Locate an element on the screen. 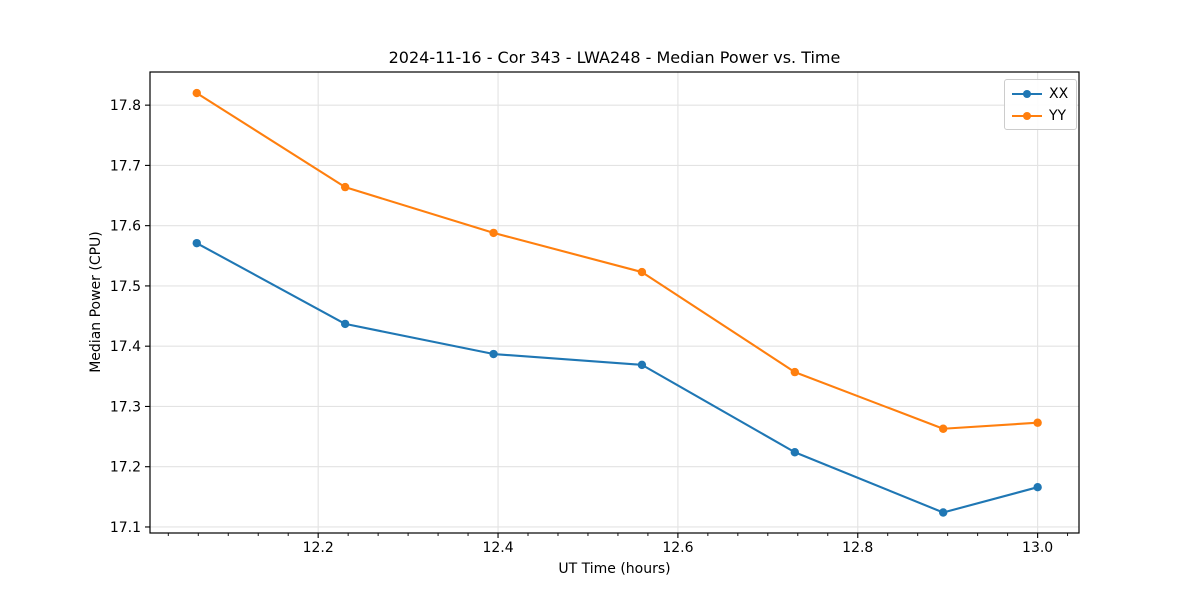 The width and height of the screenshot is (1200, 600). y-tick-label: 17.2 is located at coordinates (125, 468).